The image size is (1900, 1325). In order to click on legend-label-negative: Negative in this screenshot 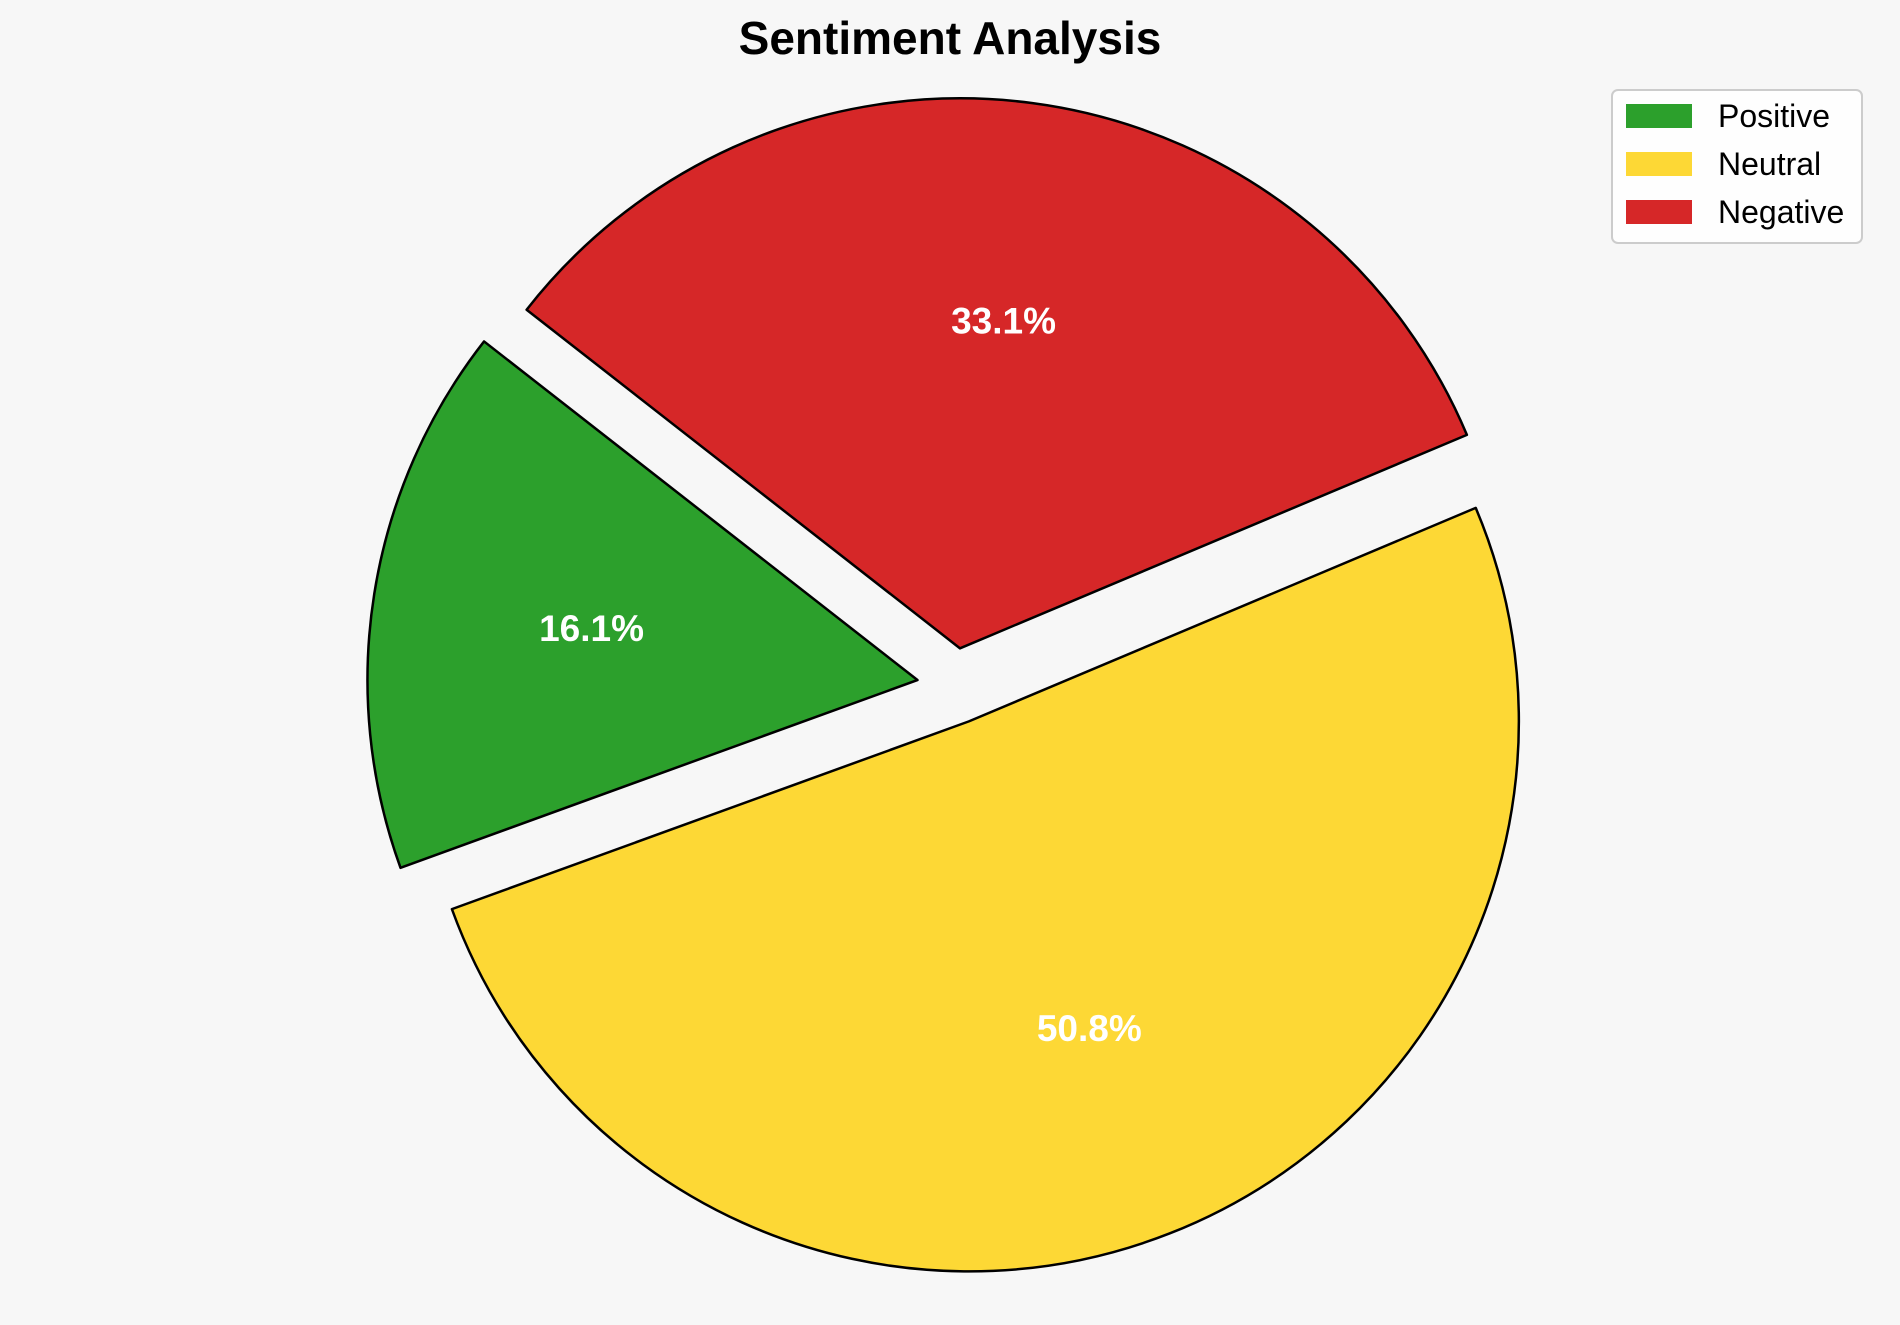, I will do `click(1781, 212)`.